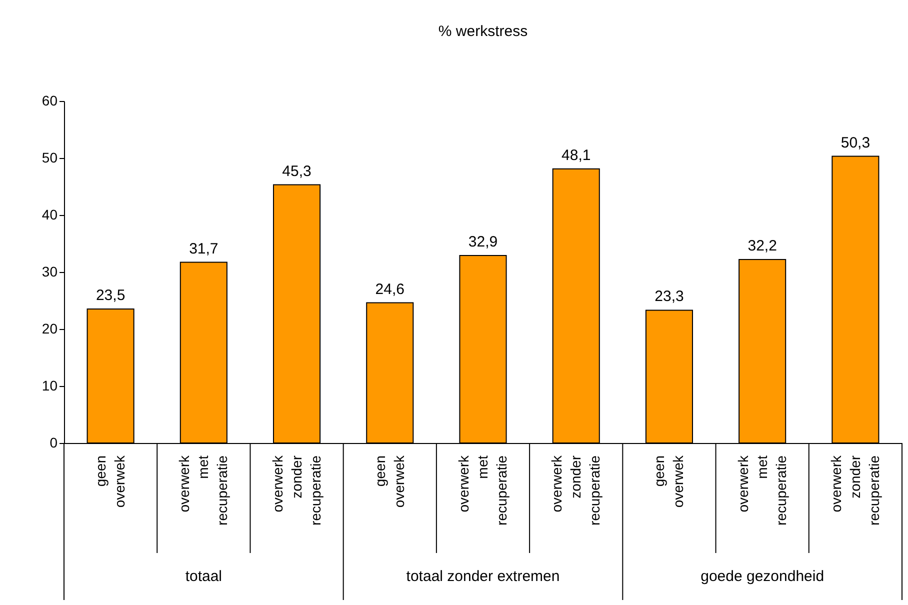 This screenshot has height=605, width=908. What do you see at coordinates (50, 386) in the screenshot?
I see `y-tick-label: 10` at bounding box center [50, 386].